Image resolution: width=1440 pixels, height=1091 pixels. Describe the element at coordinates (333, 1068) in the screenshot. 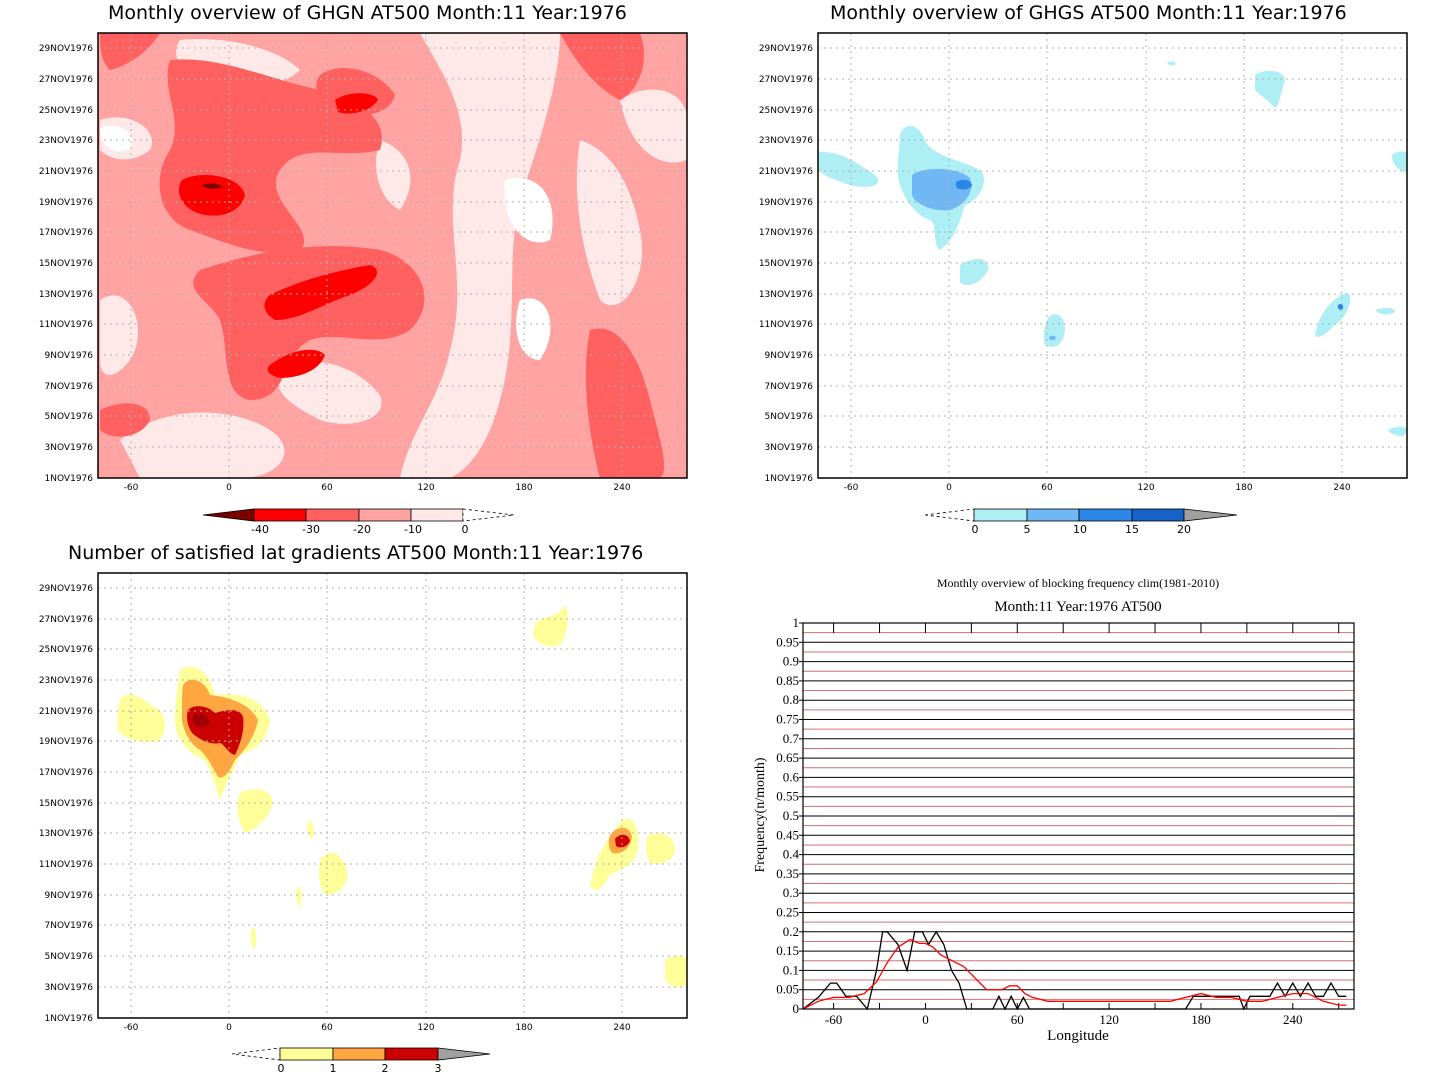

I see `colorbar-label: 1` at that location.